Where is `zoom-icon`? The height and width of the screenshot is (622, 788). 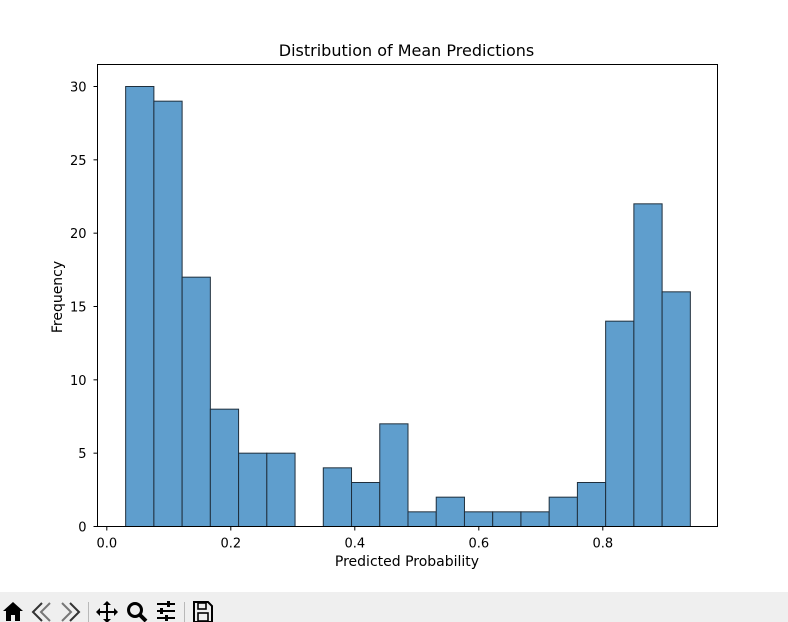 zoom-icon is located at coordinates (137, 612).